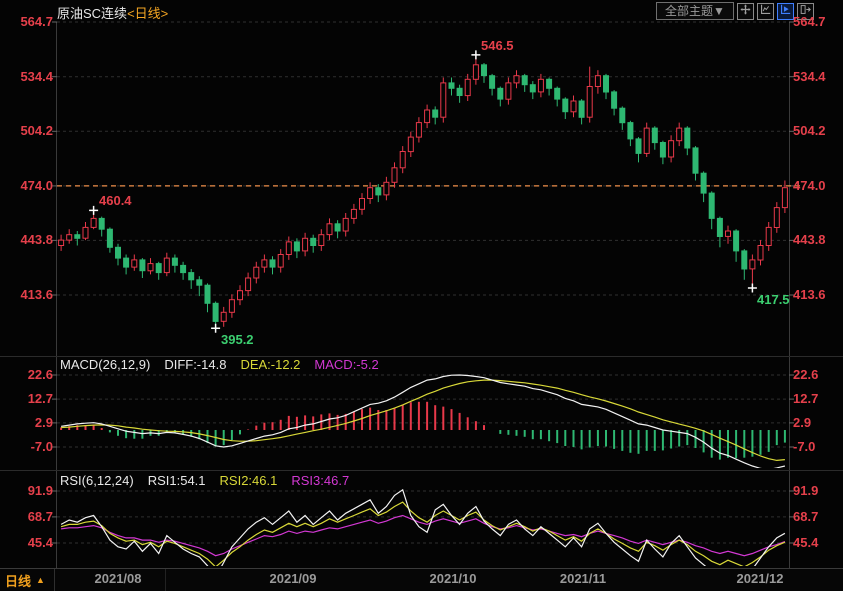 This screenshot has width=843, height=591. I want to click on high-annotation: 460.4, so click(115, 200).